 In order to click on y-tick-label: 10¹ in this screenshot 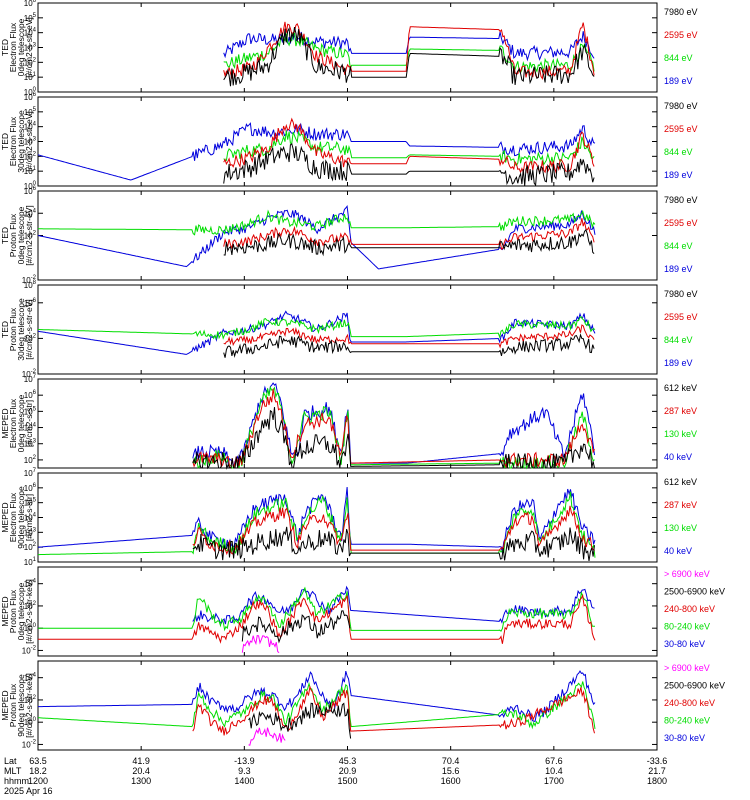, I will do `click(30, 77)`.